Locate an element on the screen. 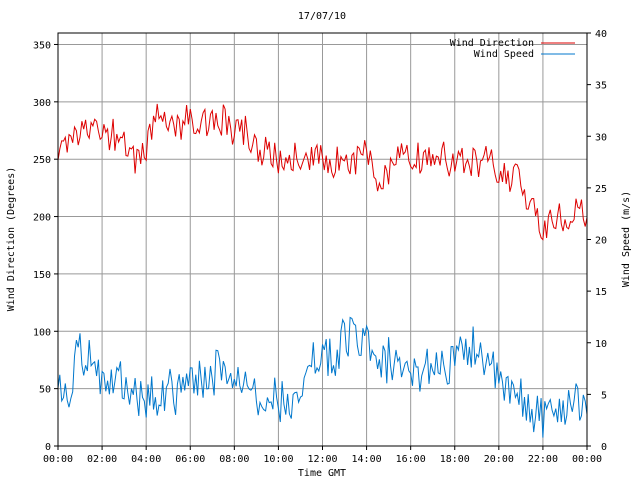  y2-tick-label: 15 is located at coordinates (601, 292).